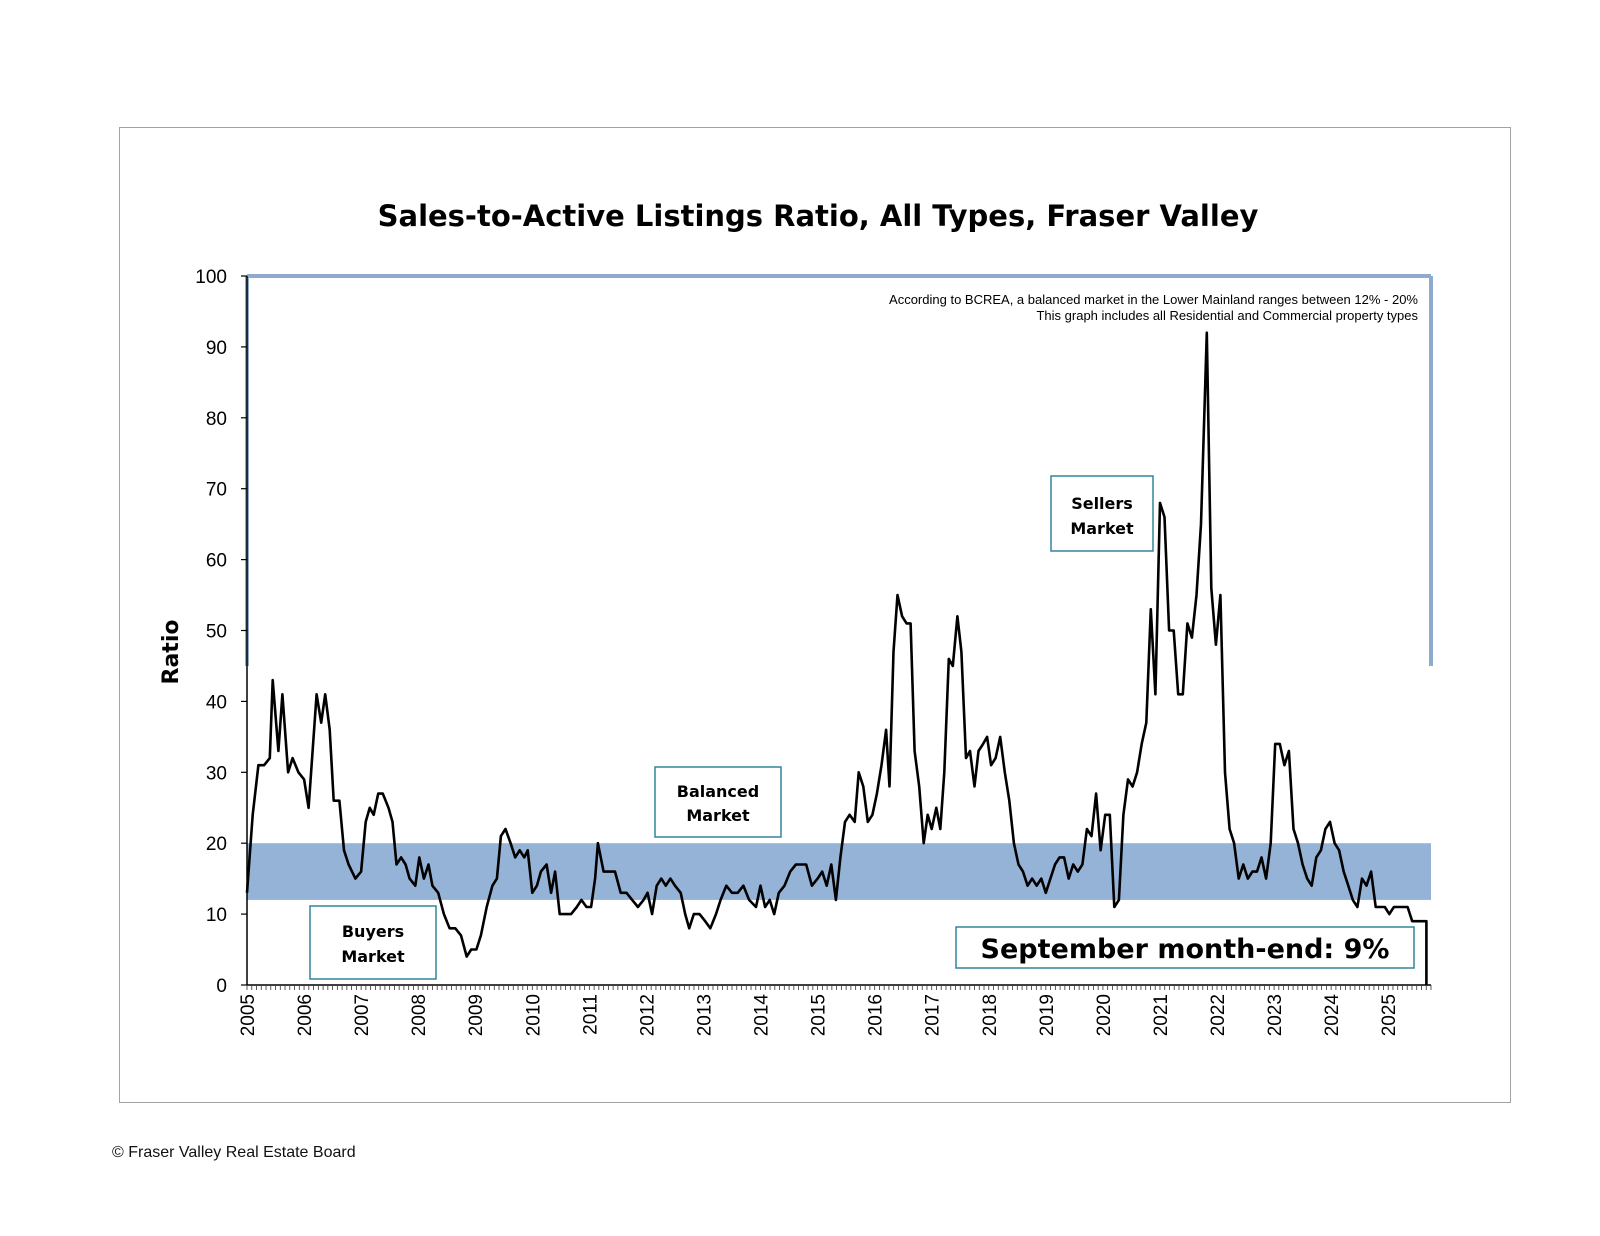 This screenshot has height=1236, width=1600. I want to click on y-tick-label: 40, so click(216, 702).